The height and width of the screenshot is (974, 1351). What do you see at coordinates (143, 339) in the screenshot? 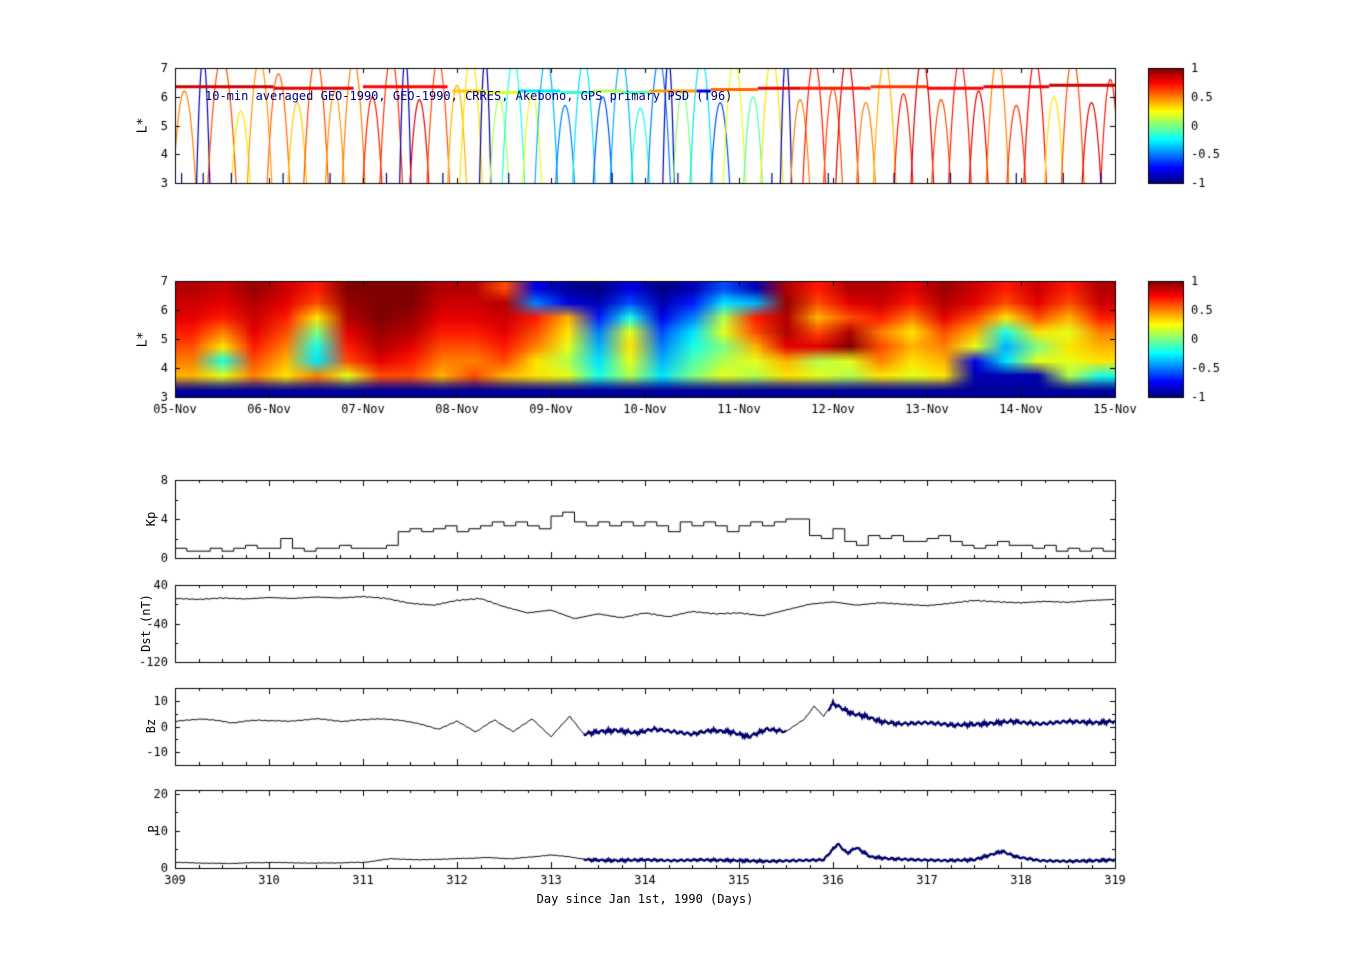
I see `panel2-ylabel: L*` at bounding box center [143, 339].